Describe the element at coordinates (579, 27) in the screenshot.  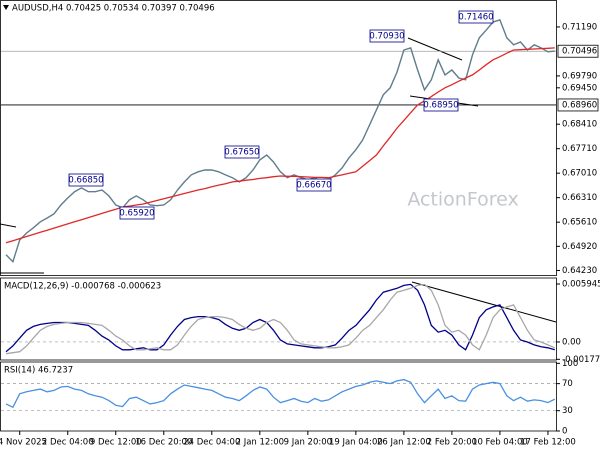
I see `y-tick-label: 0.71190` at that location.